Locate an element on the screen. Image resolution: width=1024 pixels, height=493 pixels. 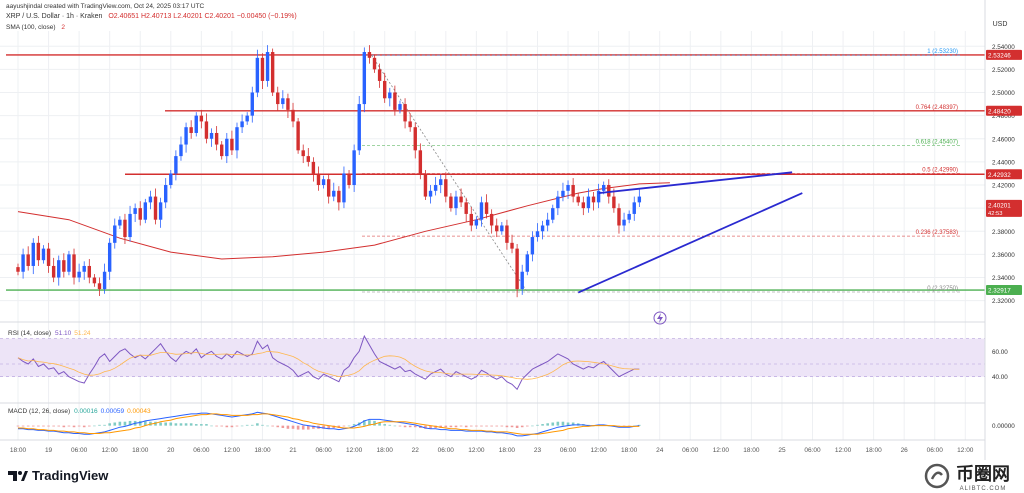
fib-level-label: 0 (2.32750) is located at coordinates (942, 289).